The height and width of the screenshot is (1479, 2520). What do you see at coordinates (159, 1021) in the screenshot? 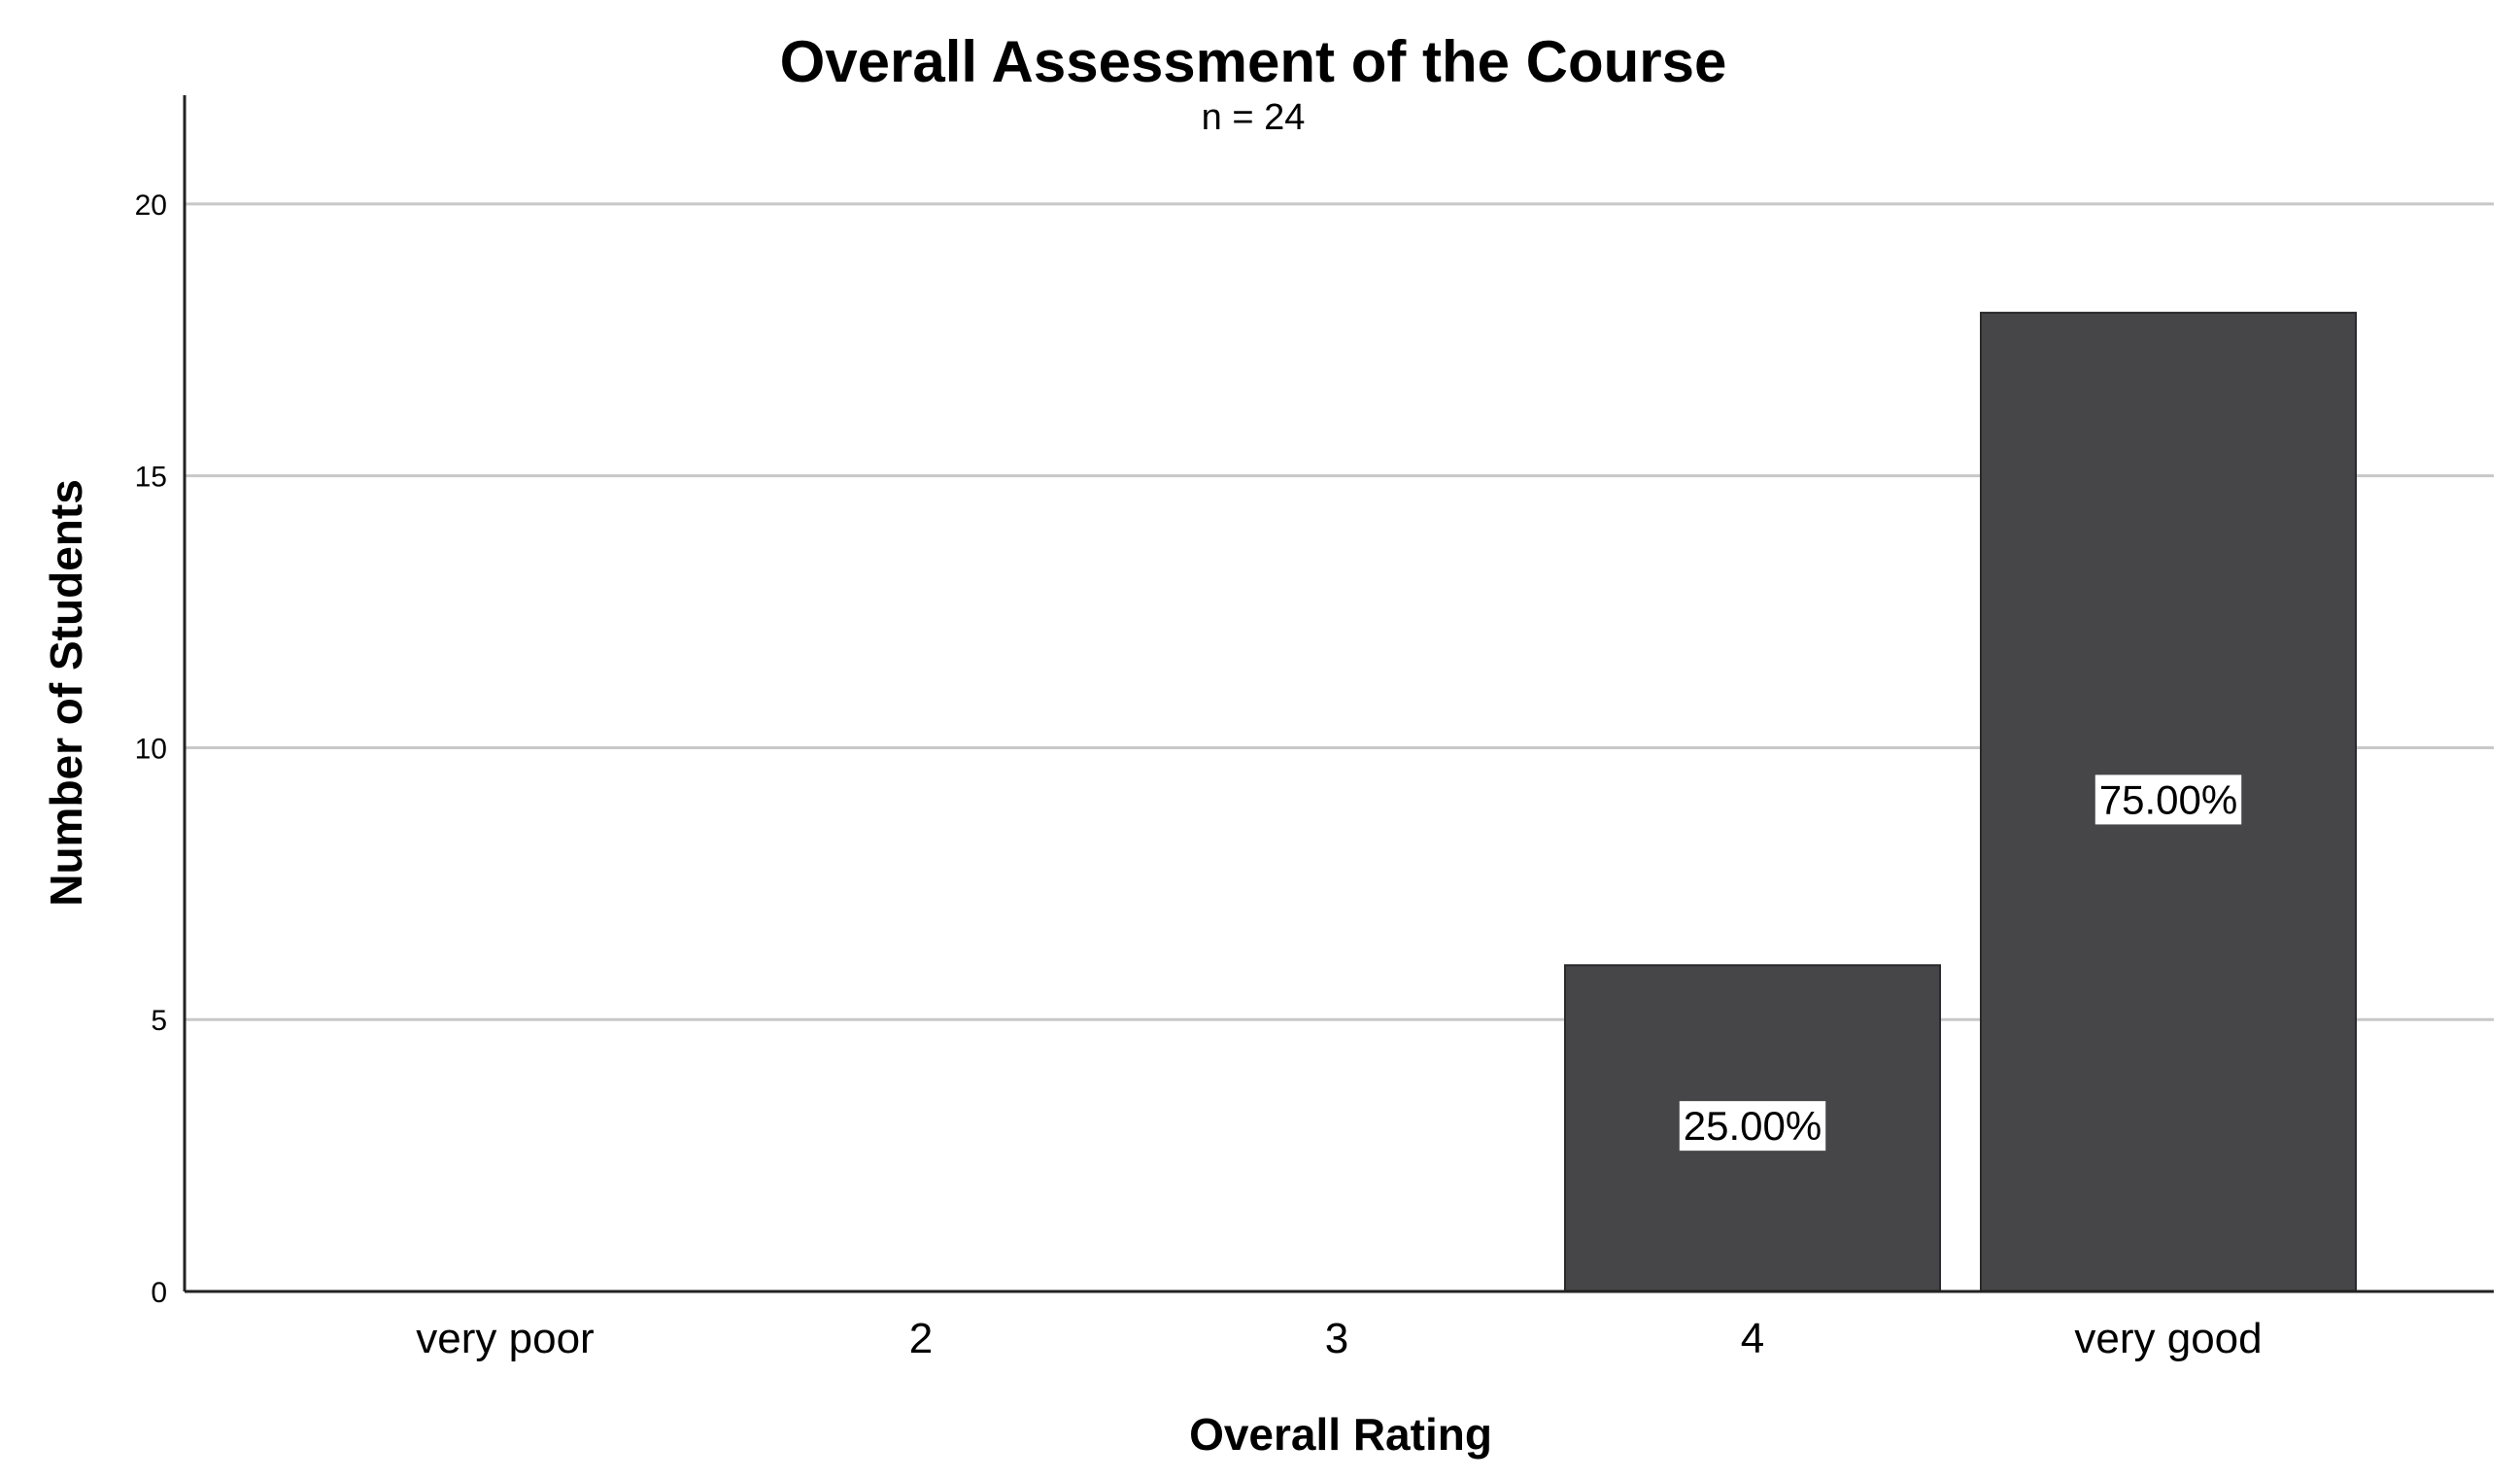
I see `y-tick-label: 5` at bounding box center [159, 1021].